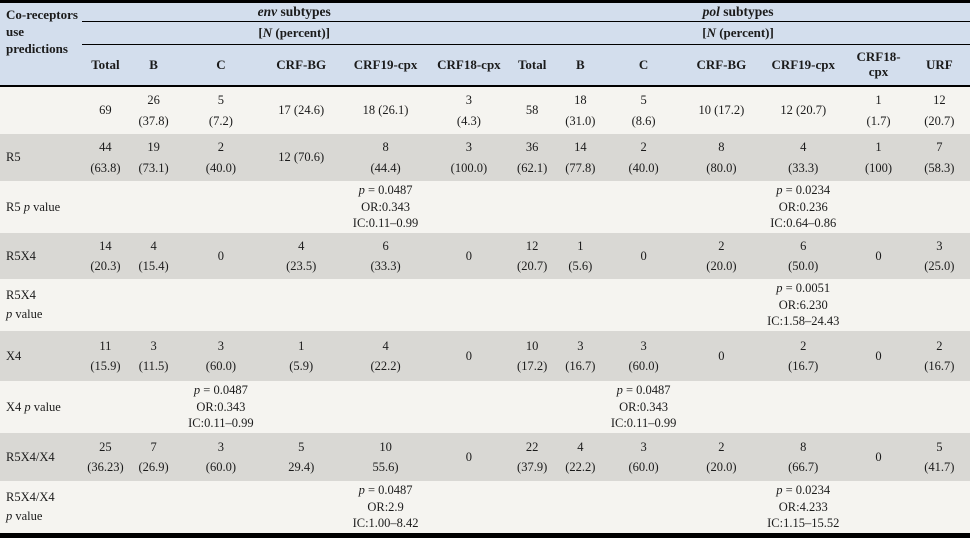 Image resolution: width=970 pixels, height=538 pixels. What do you see at coordinates (803, 255) in the screenshot?
I see `table-cell: 6 (50.0)` at bounding box center [803, 255].